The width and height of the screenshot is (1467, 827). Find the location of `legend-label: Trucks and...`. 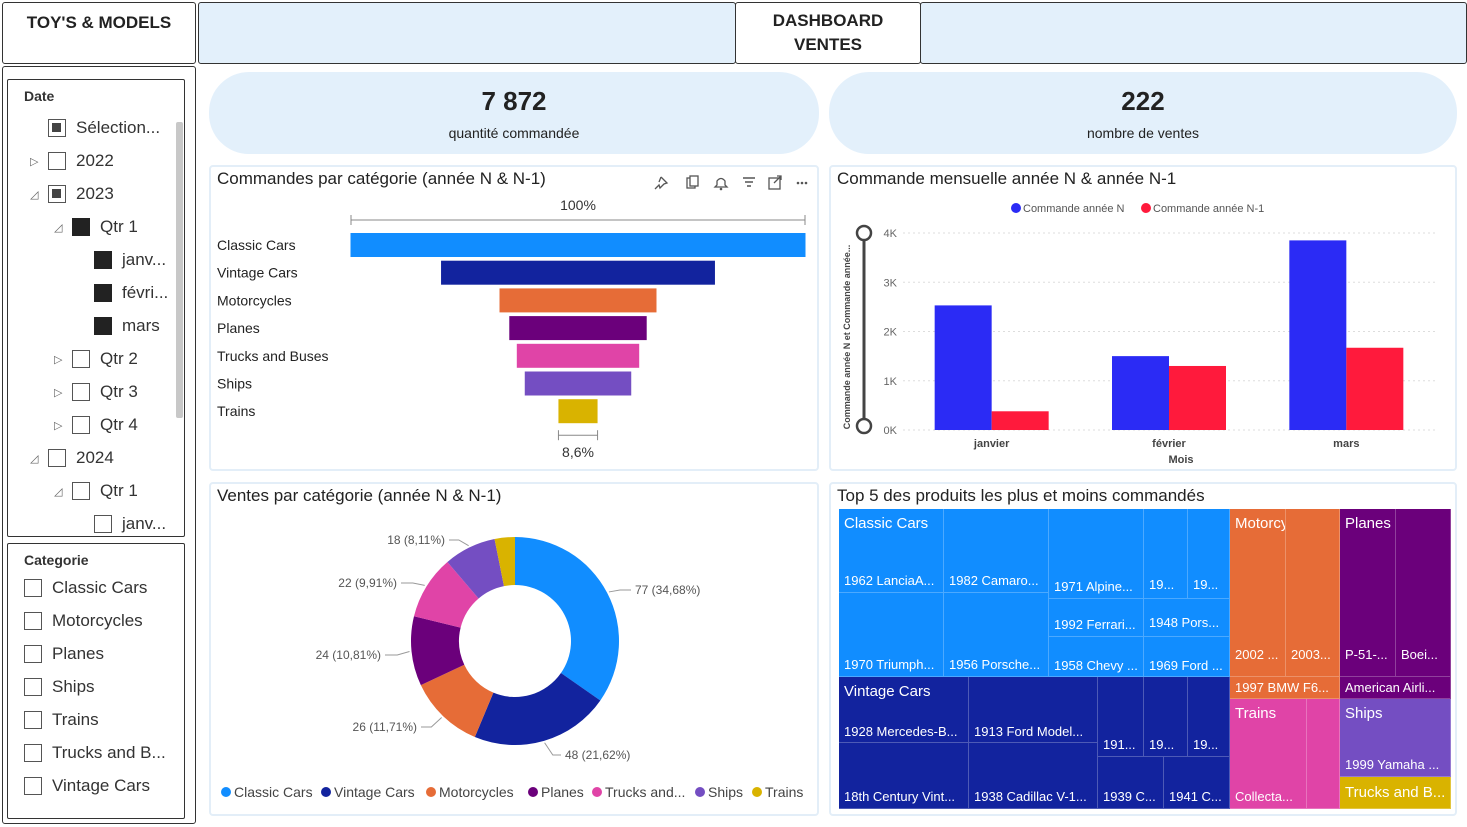

legend-label: Trucks and... is located at coordinates (645, 792).